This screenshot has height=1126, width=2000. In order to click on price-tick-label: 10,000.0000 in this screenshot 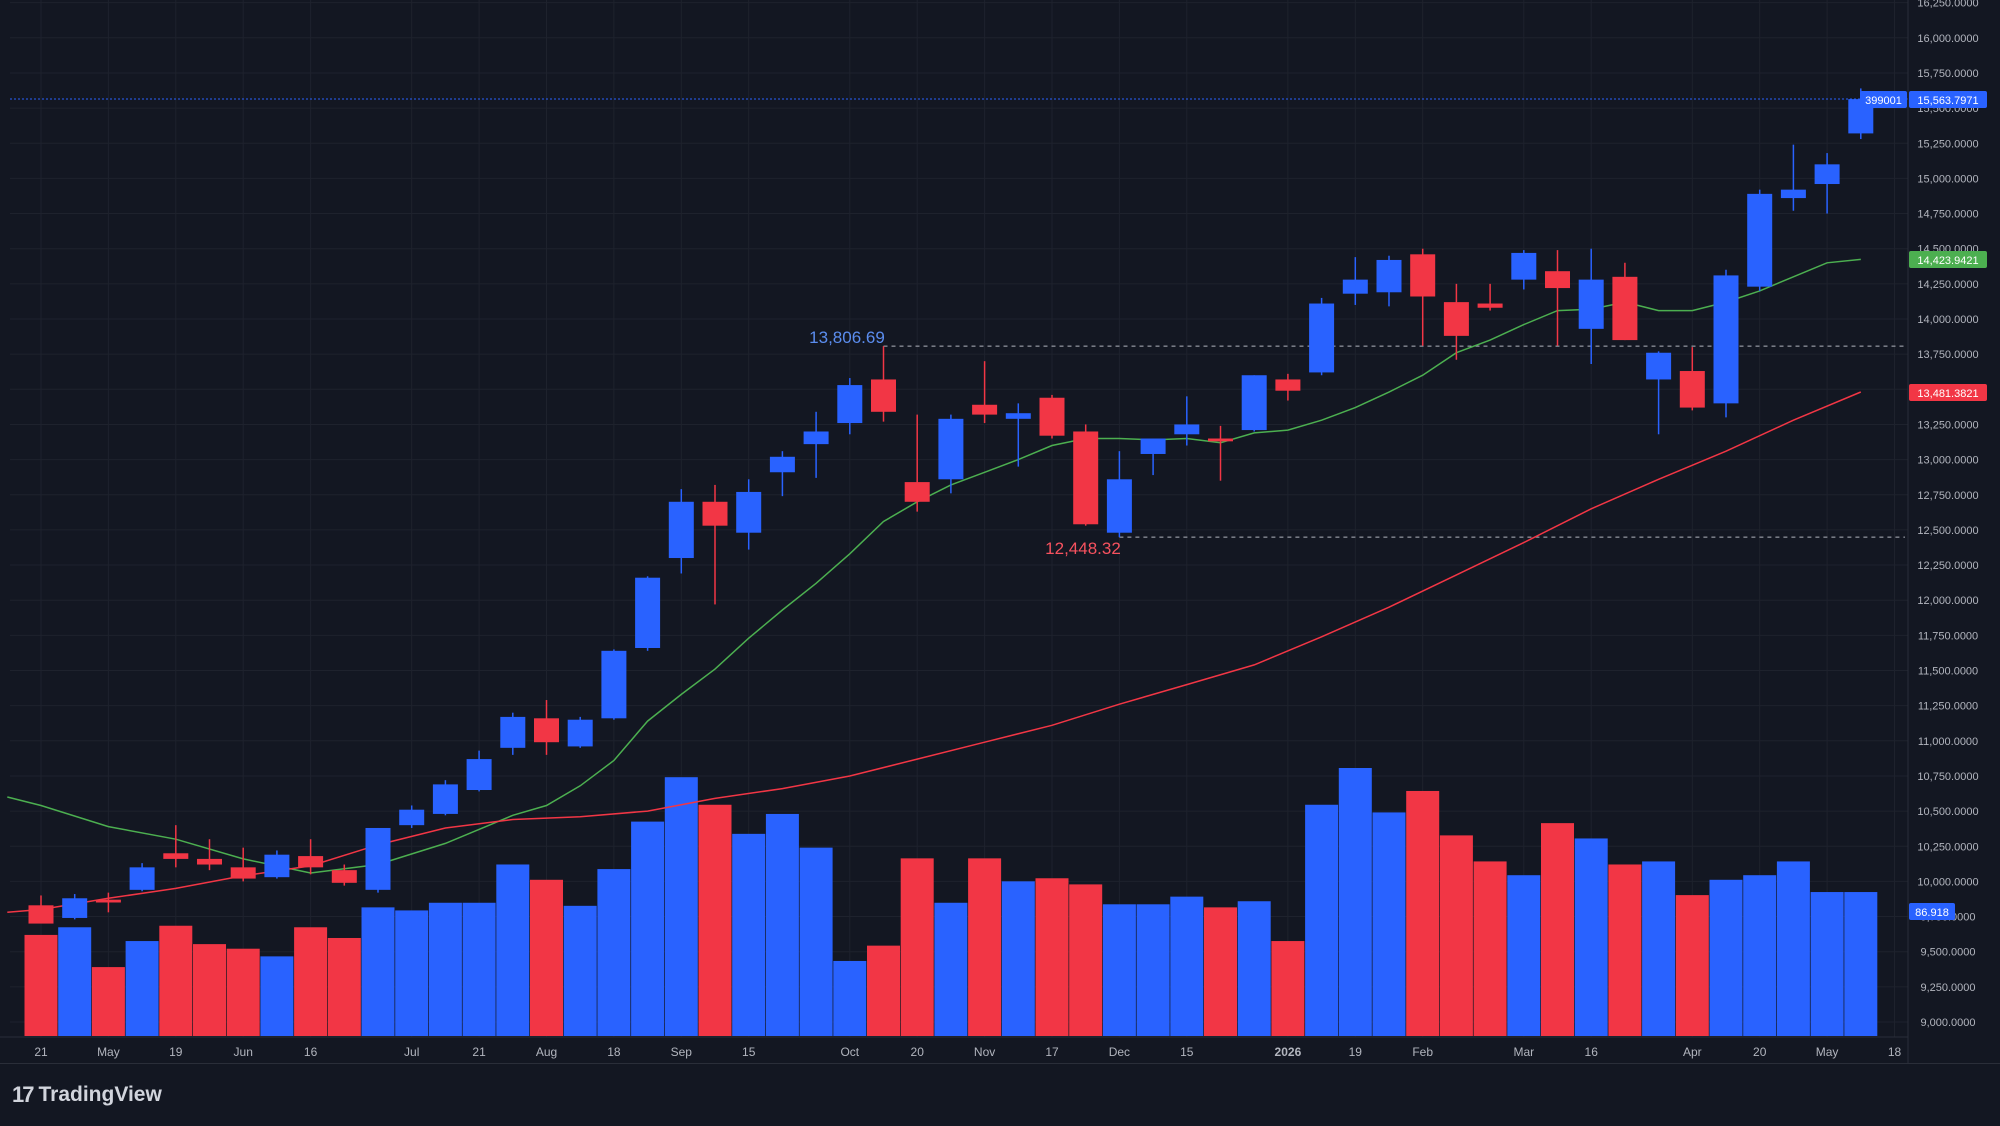, I will do `click(1947, 882)`.